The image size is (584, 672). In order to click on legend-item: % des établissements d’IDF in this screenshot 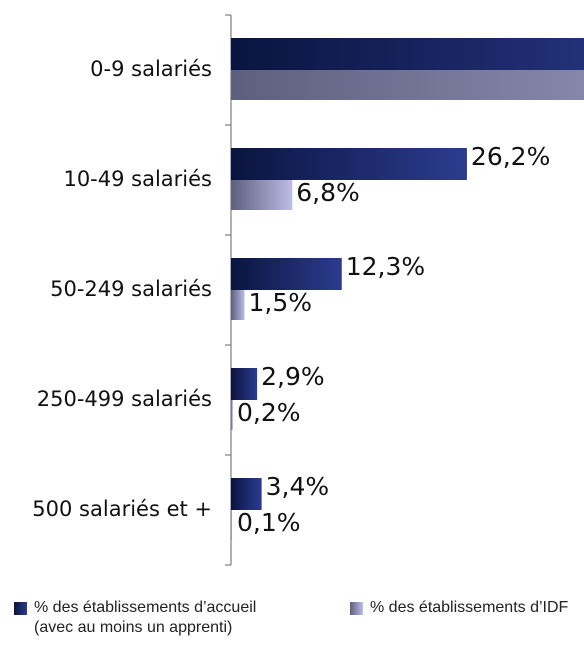, I will do `click(467, 608)`.